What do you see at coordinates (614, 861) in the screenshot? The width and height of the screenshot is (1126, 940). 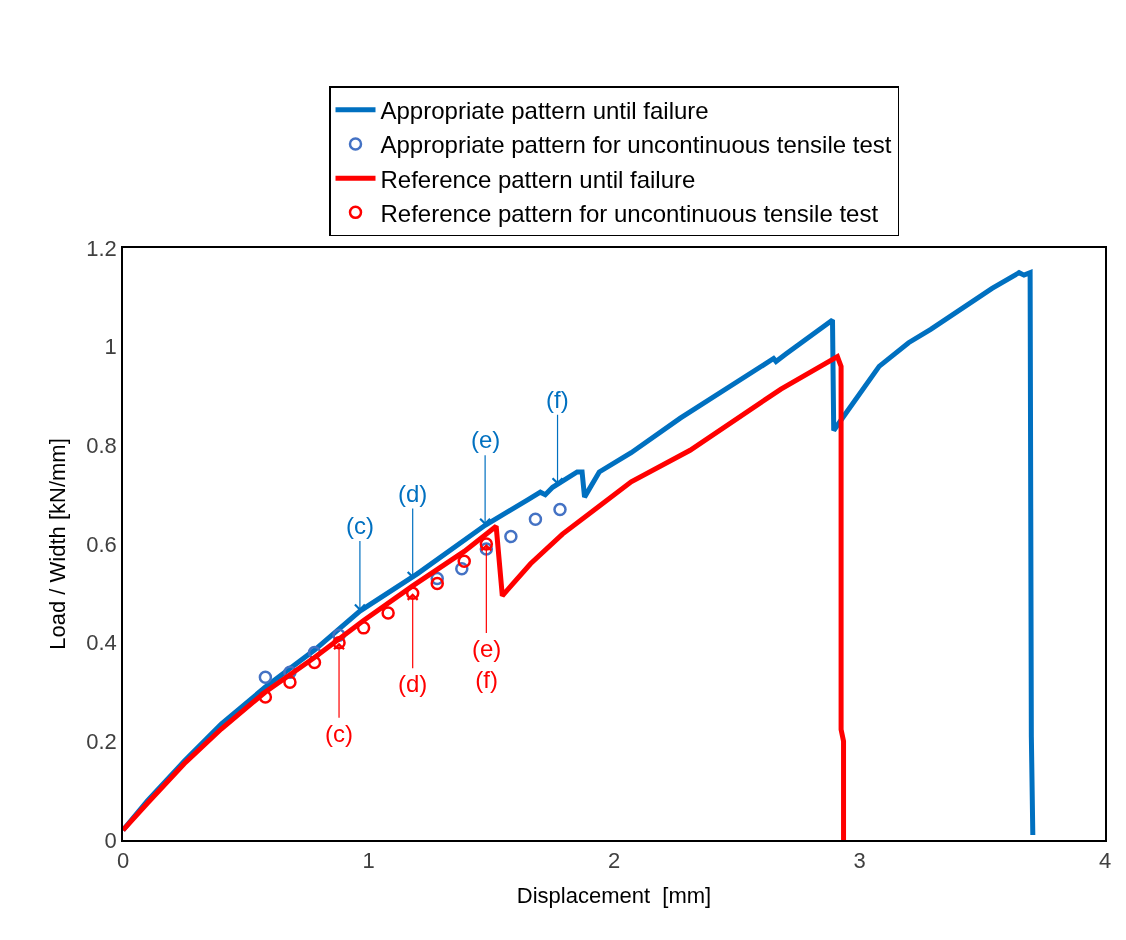 I see `x-tick-label: 2` at bounding box center [614, 861].